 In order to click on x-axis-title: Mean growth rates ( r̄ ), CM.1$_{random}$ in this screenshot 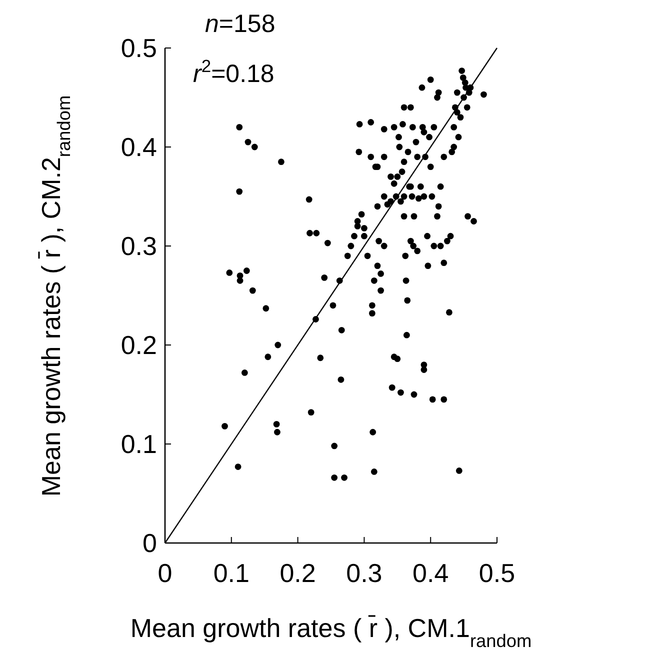, I will do `click(331, 632)`.